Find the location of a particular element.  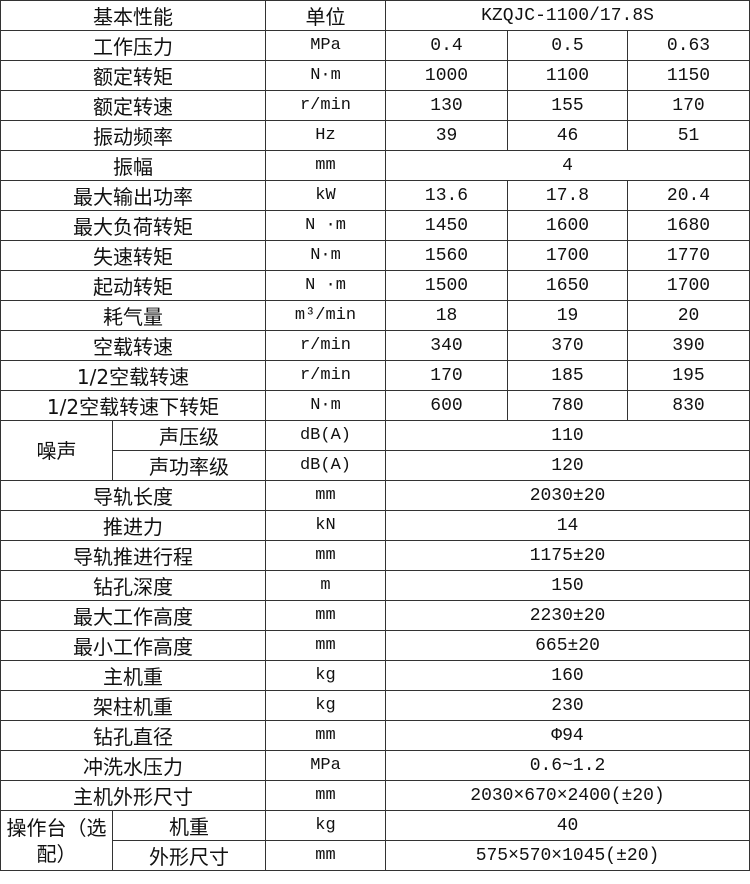

row-value: 1600 is located at coordinates (567, 225).